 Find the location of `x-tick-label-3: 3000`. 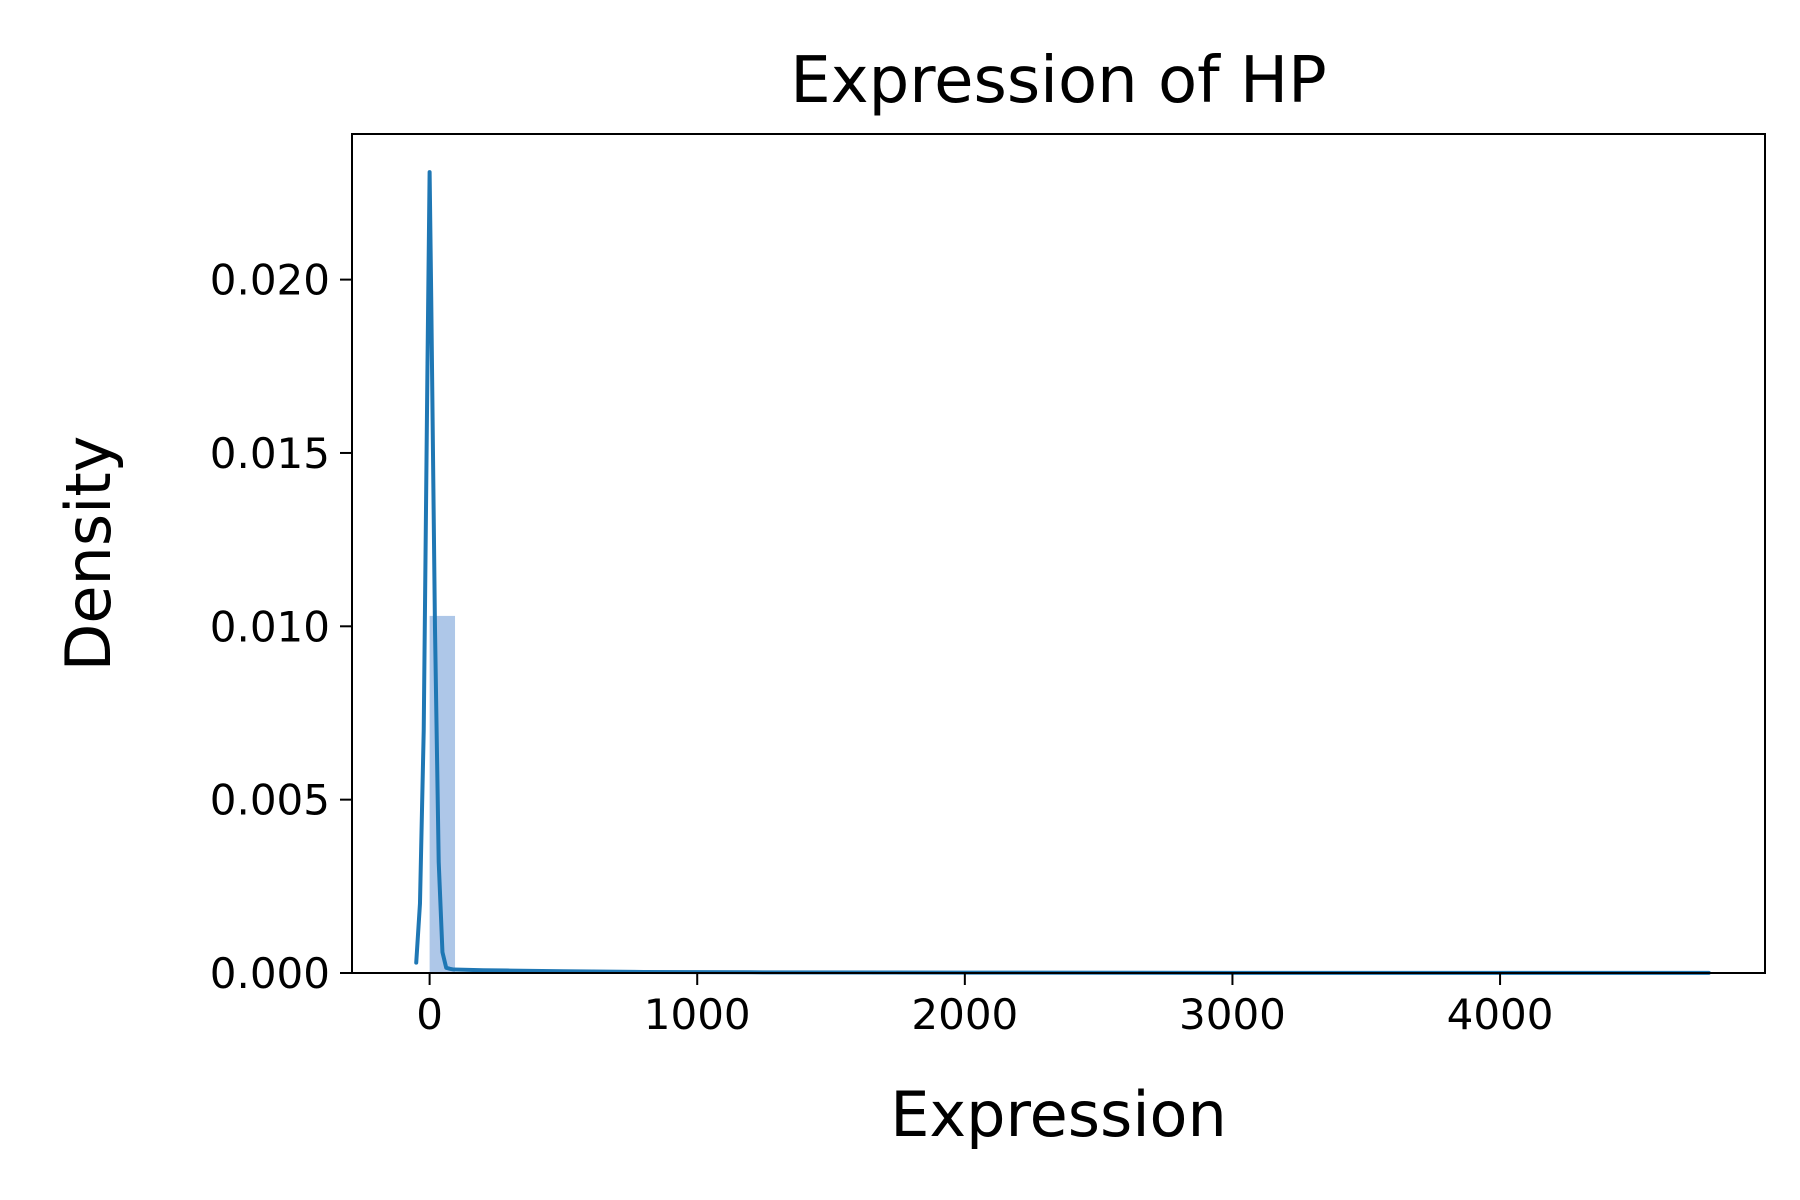

x-tick-label-3: 3000 is located at coordinates (1232, 1014).